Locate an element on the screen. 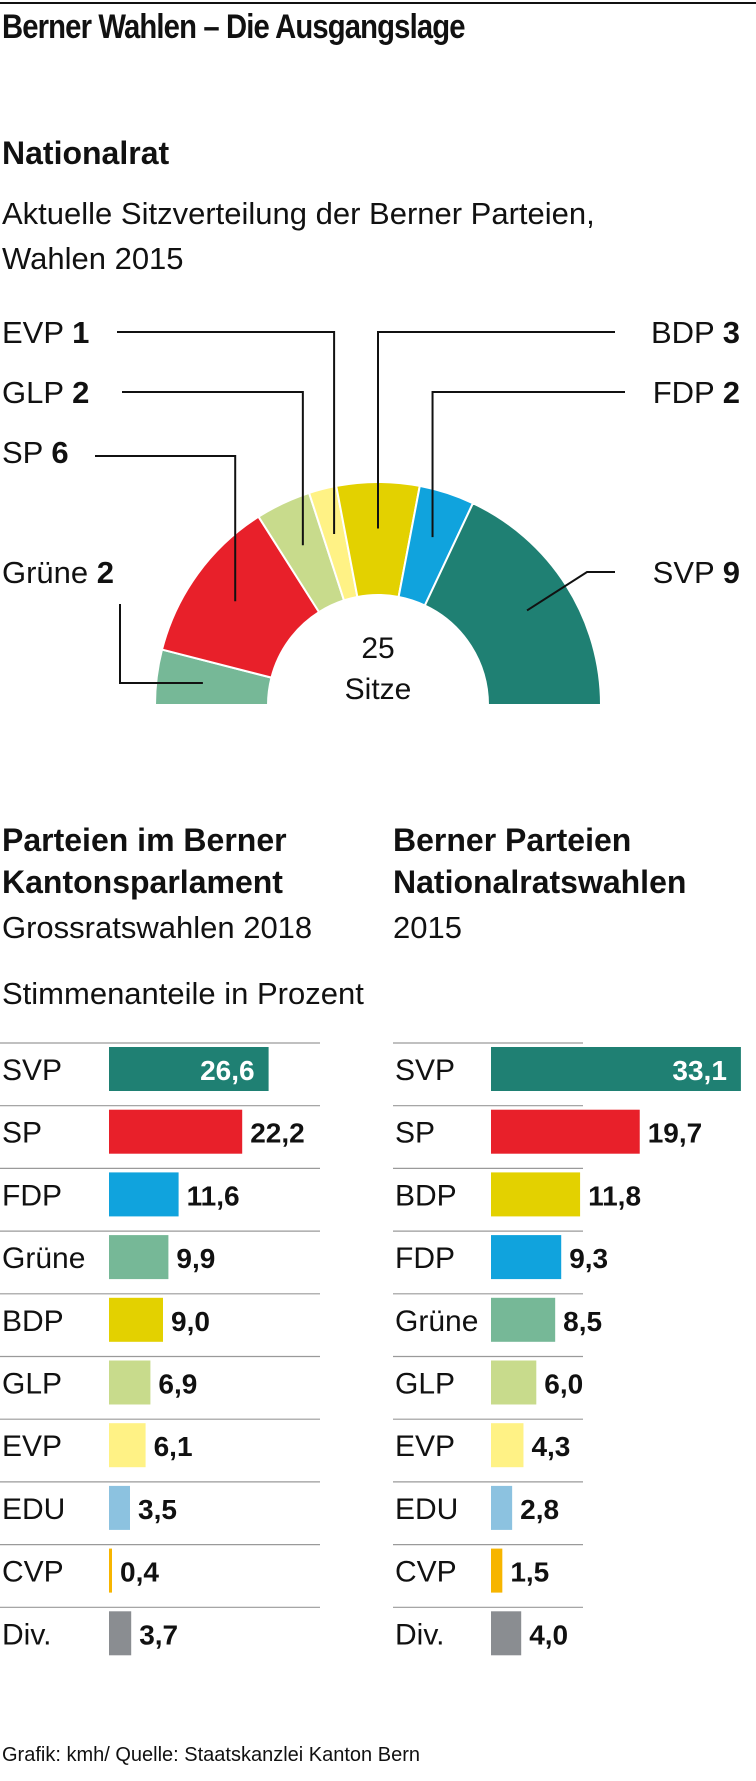 The height and width of the screenshot is (1781, 756). bar-value-bdp: 9,0 is located at coordinates (190, 1321).